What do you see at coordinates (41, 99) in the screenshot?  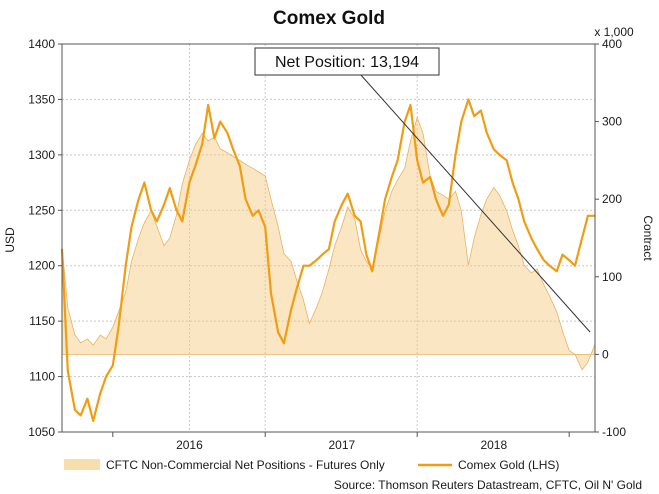 I see `left-tick-label: 1350` at bounding box center [41, 99].